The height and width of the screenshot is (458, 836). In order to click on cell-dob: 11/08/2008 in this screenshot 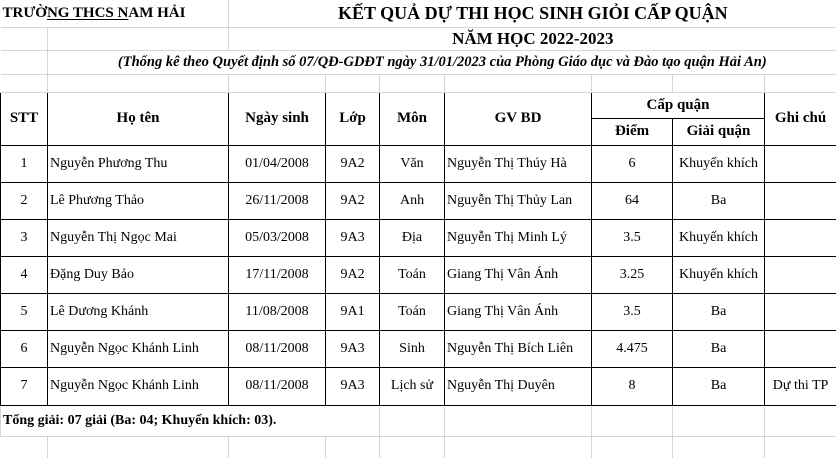, I will do `click(277, 311)`.